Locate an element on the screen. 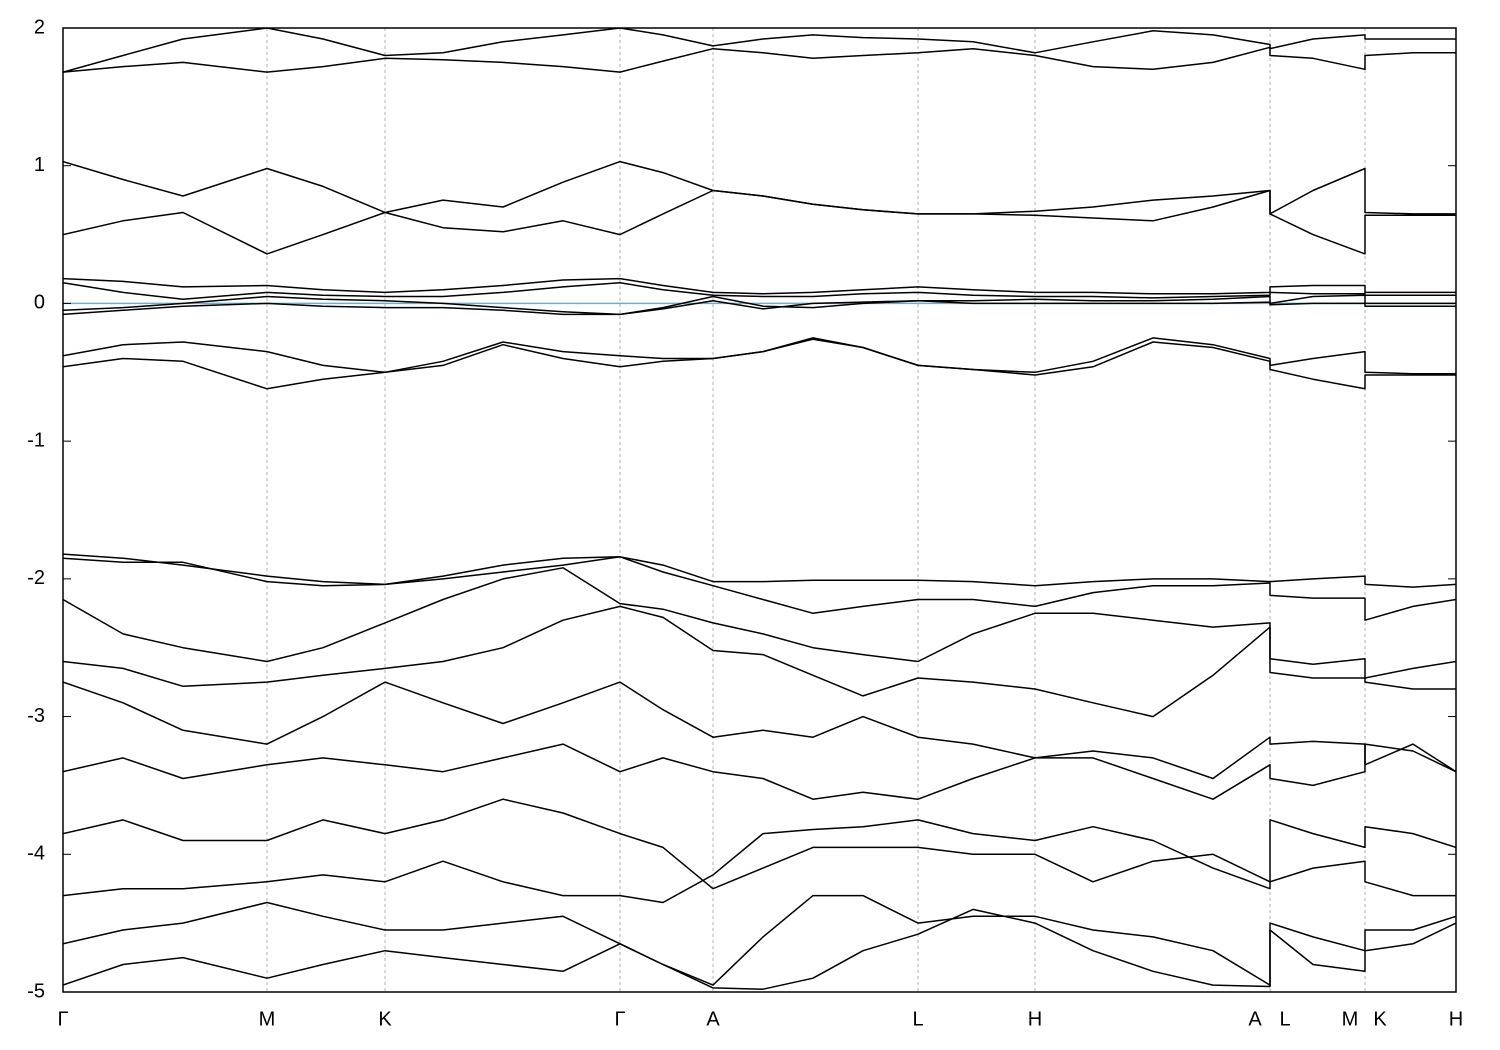  y-tick-label: -3 is located at coordinates (36, 716).